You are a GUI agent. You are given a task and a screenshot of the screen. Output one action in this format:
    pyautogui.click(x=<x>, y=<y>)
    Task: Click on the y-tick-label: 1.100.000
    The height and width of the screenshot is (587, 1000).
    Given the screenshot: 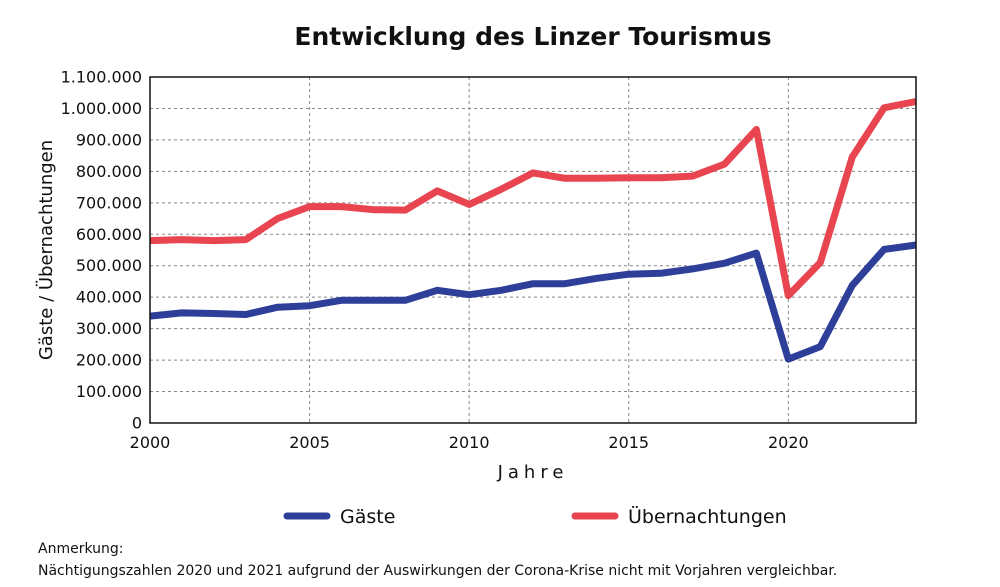 What is the action you would take?
    pyautogui.click(x=101, y=77)
    